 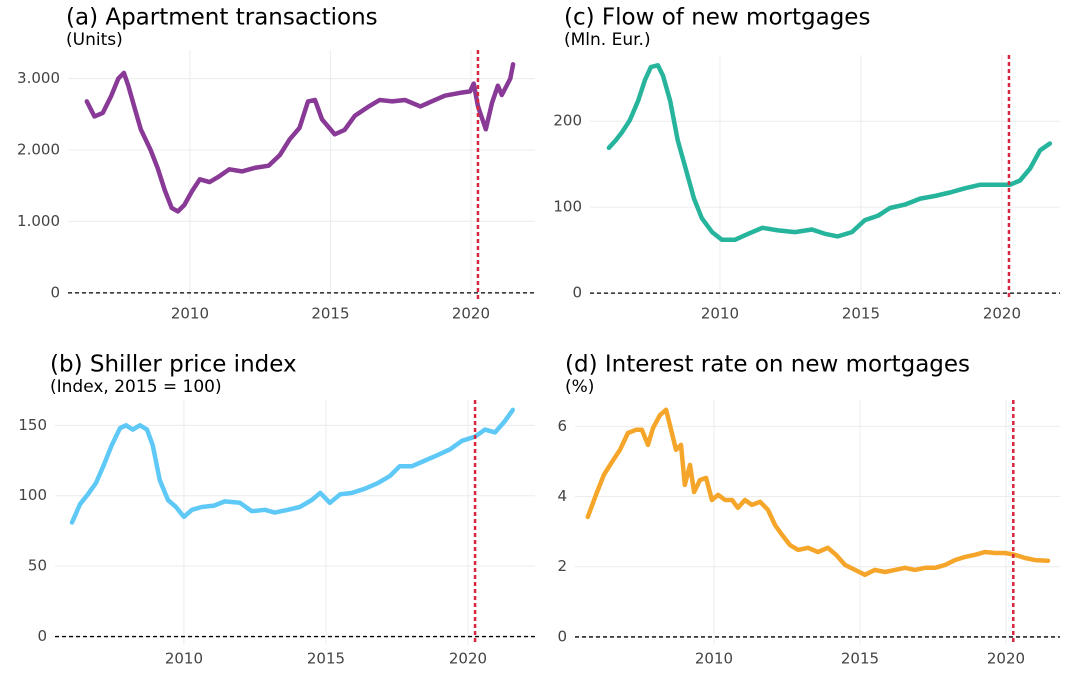 What do you see at coordinates (94, 40) in the screenshot?
I see `panel-subtitle: (Units)` at bounding box center [94, 40].